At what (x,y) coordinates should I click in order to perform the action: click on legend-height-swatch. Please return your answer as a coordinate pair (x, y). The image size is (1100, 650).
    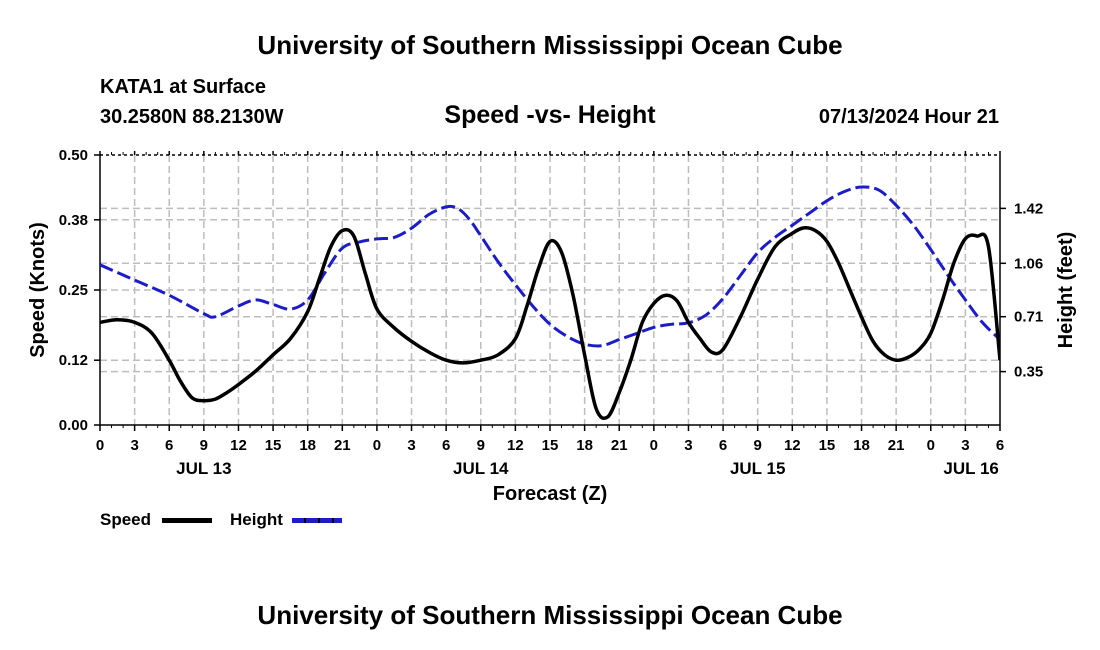
    Looking at the image, I should click on (317, 520).